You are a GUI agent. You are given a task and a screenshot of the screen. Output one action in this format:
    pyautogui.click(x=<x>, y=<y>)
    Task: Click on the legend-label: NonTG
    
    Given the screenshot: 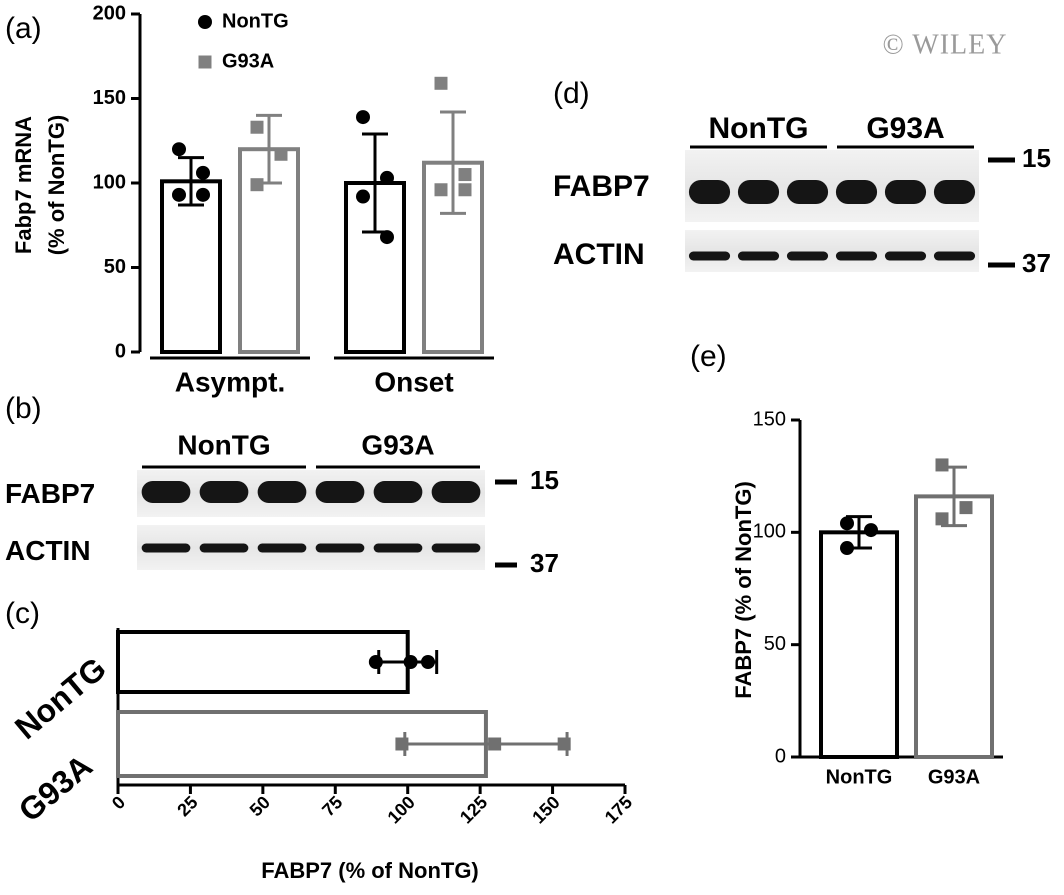 What is the action you would take?
    pyautogui.click(x=255, y=21)
    